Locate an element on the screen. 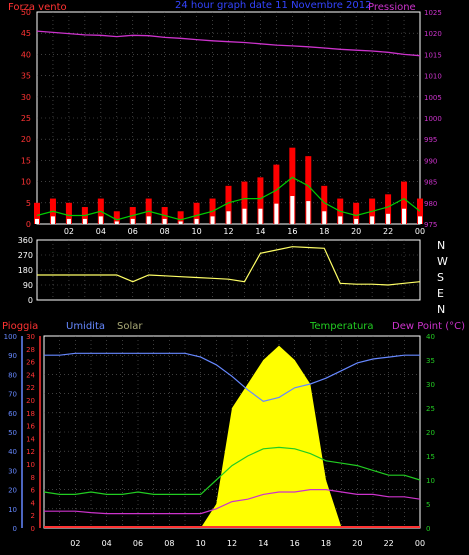 This screenshot has width=469, height=555. pressure-tick-label: 1015 is located at coordinates (433, 55).